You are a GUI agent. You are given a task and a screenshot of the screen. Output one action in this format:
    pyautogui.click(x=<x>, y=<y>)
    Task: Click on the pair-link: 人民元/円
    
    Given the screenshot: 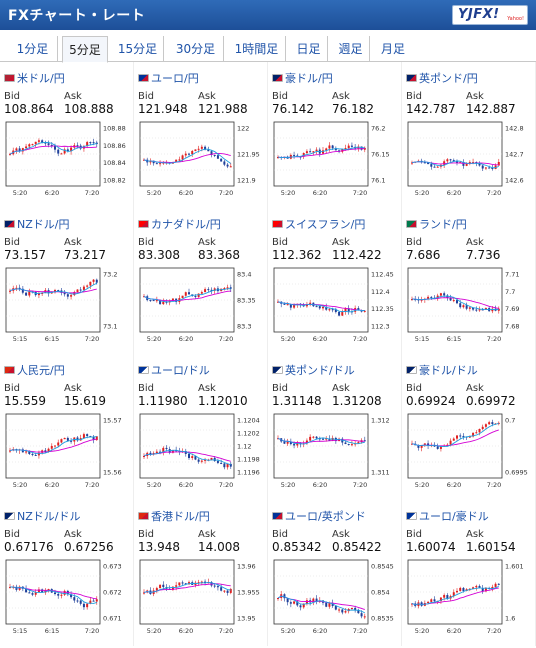 What is the action you would take?
    pyautogui.click(x=34, y=369)
    